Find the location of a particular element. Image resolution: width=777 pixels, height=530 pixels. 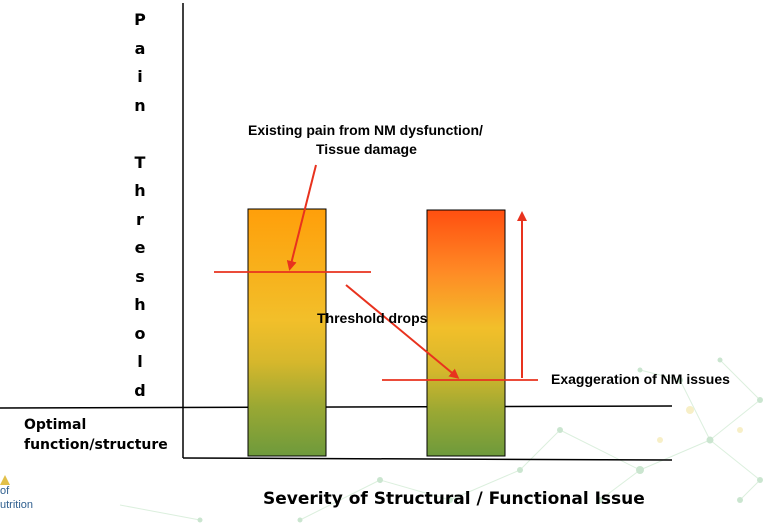

existing-pain-callout-line1: Existing pain from NM dysfunction/ is located at coordinates (365, 130).